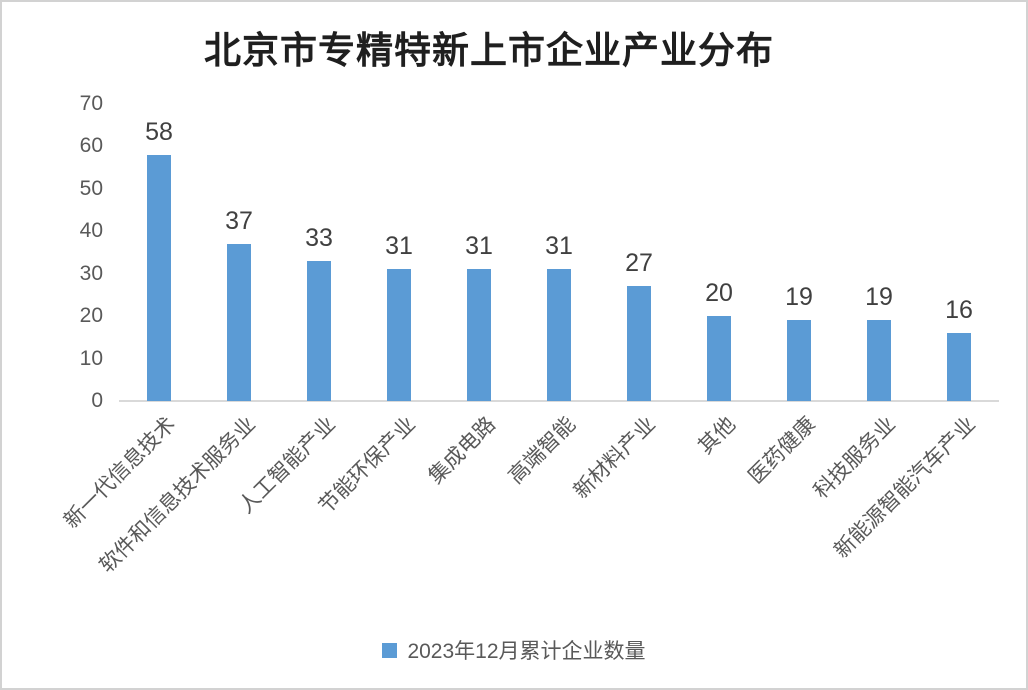  What do you see at coordinates (91, 358) in the screenshot?
I see `y-tick-label: 10` at bounding box center [91, 358].